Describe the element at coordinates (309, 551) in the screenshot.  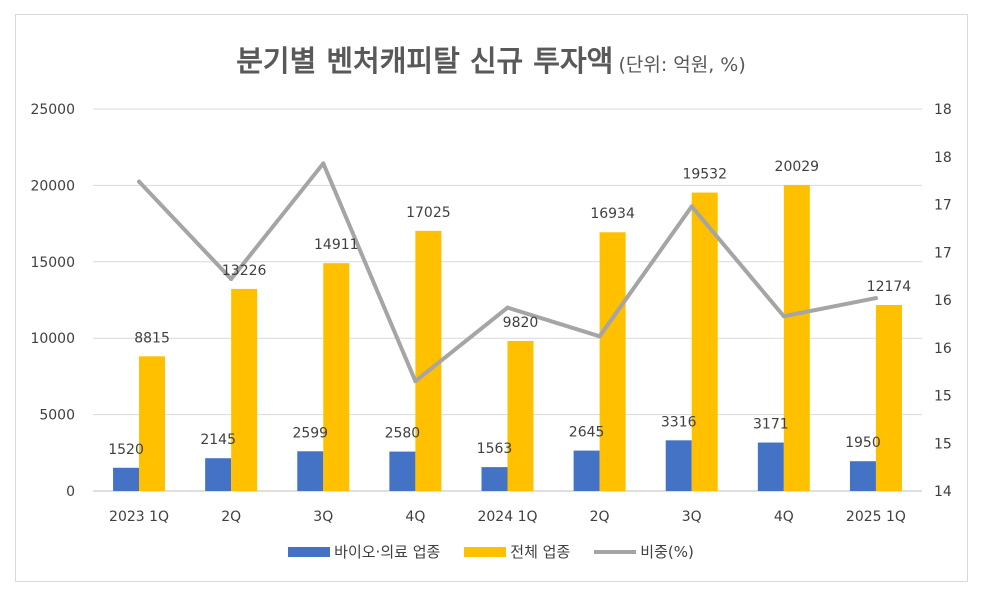
I see `legend-swatch-bio` at that location.